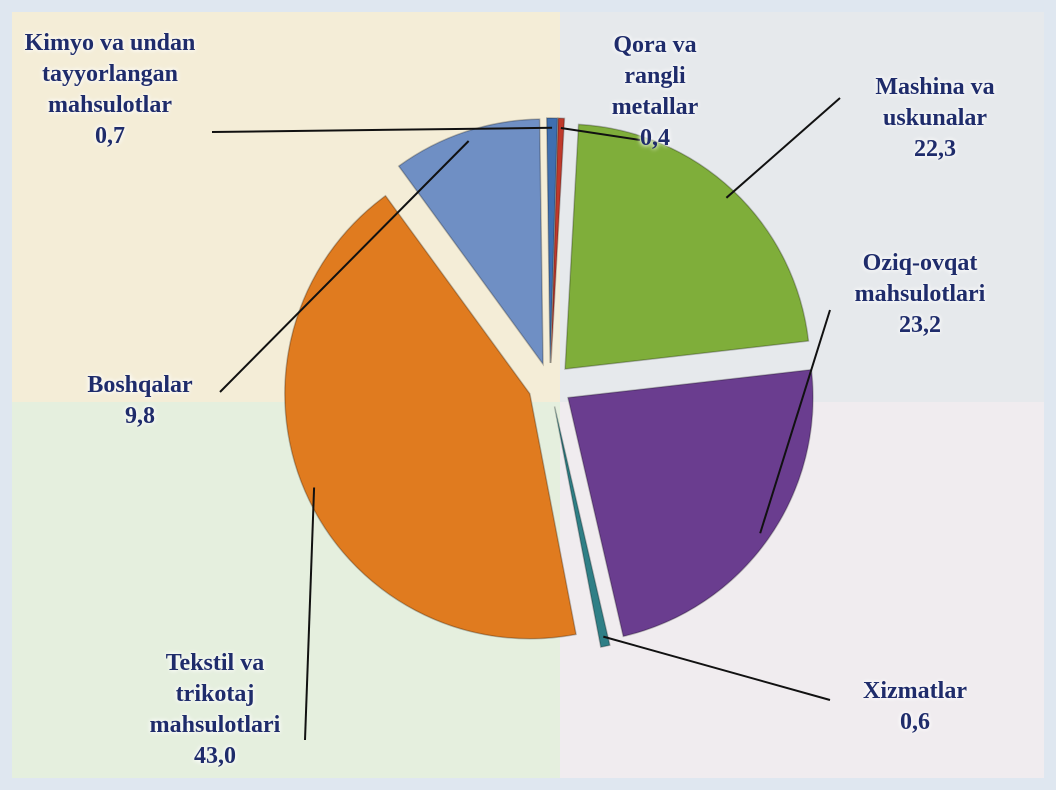 This screenshot has height=790, width=1056. What do you see at coordinates (110, 74) in the screenshot?
I see `category-label: Kimyo va undan tayyorlangan mahsulotlar` at bounding box center [110, 74].